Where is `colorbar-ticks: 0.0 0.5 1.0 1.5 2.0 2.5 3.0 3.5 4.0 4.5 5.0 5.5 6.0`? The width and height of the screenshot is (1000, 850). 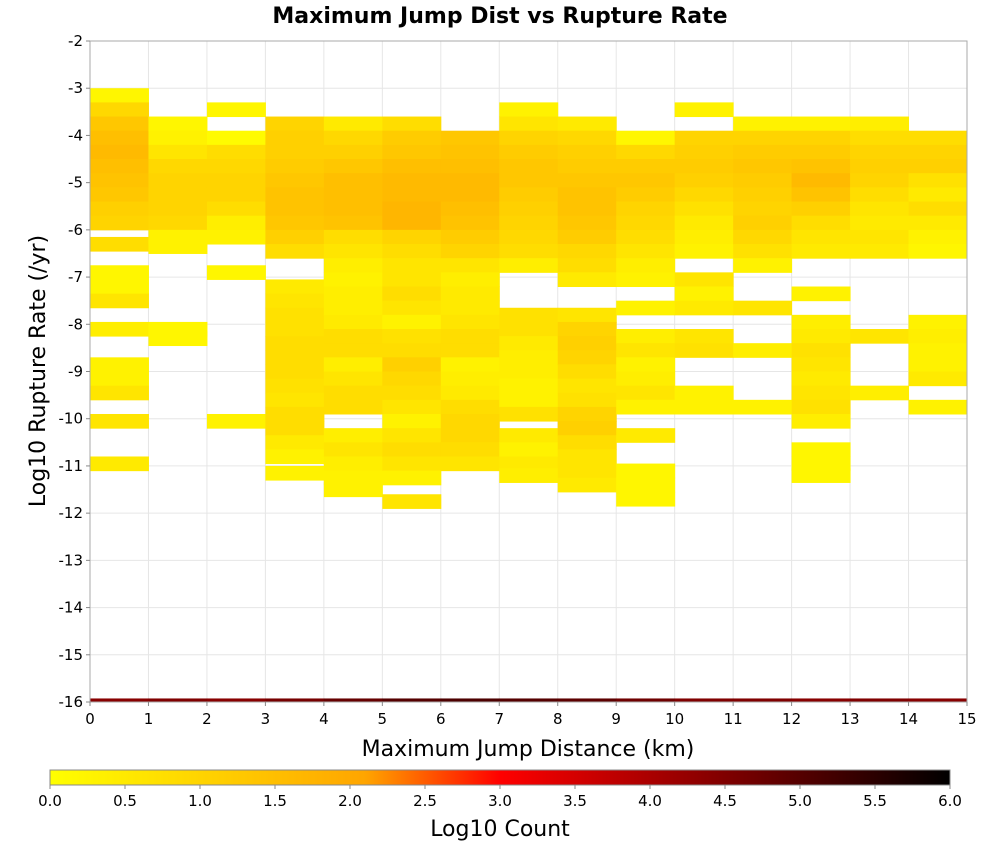
colorbar-ticks: 0.0 0.5 1.0 1.5 2.0 2.5 3.0 3.5 4.0 4.5 5.0 5.5 6.0 is located at coordinates (500, 797).